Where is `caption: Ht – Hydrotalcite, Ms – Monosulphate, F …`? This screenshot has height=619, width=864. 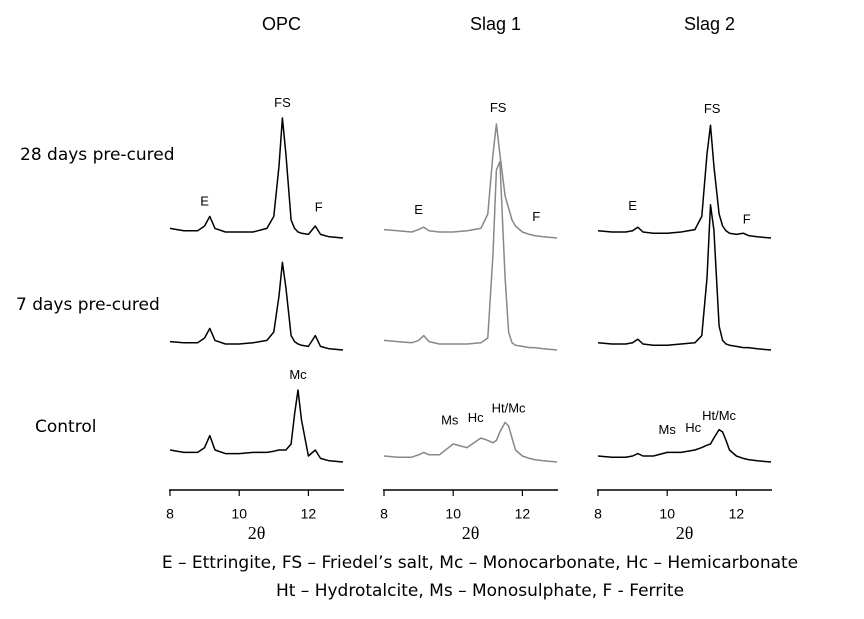
caption: Ht – Hydrotalcite, Ms – Monosulphate, F … is located at coordinates (480, 591).